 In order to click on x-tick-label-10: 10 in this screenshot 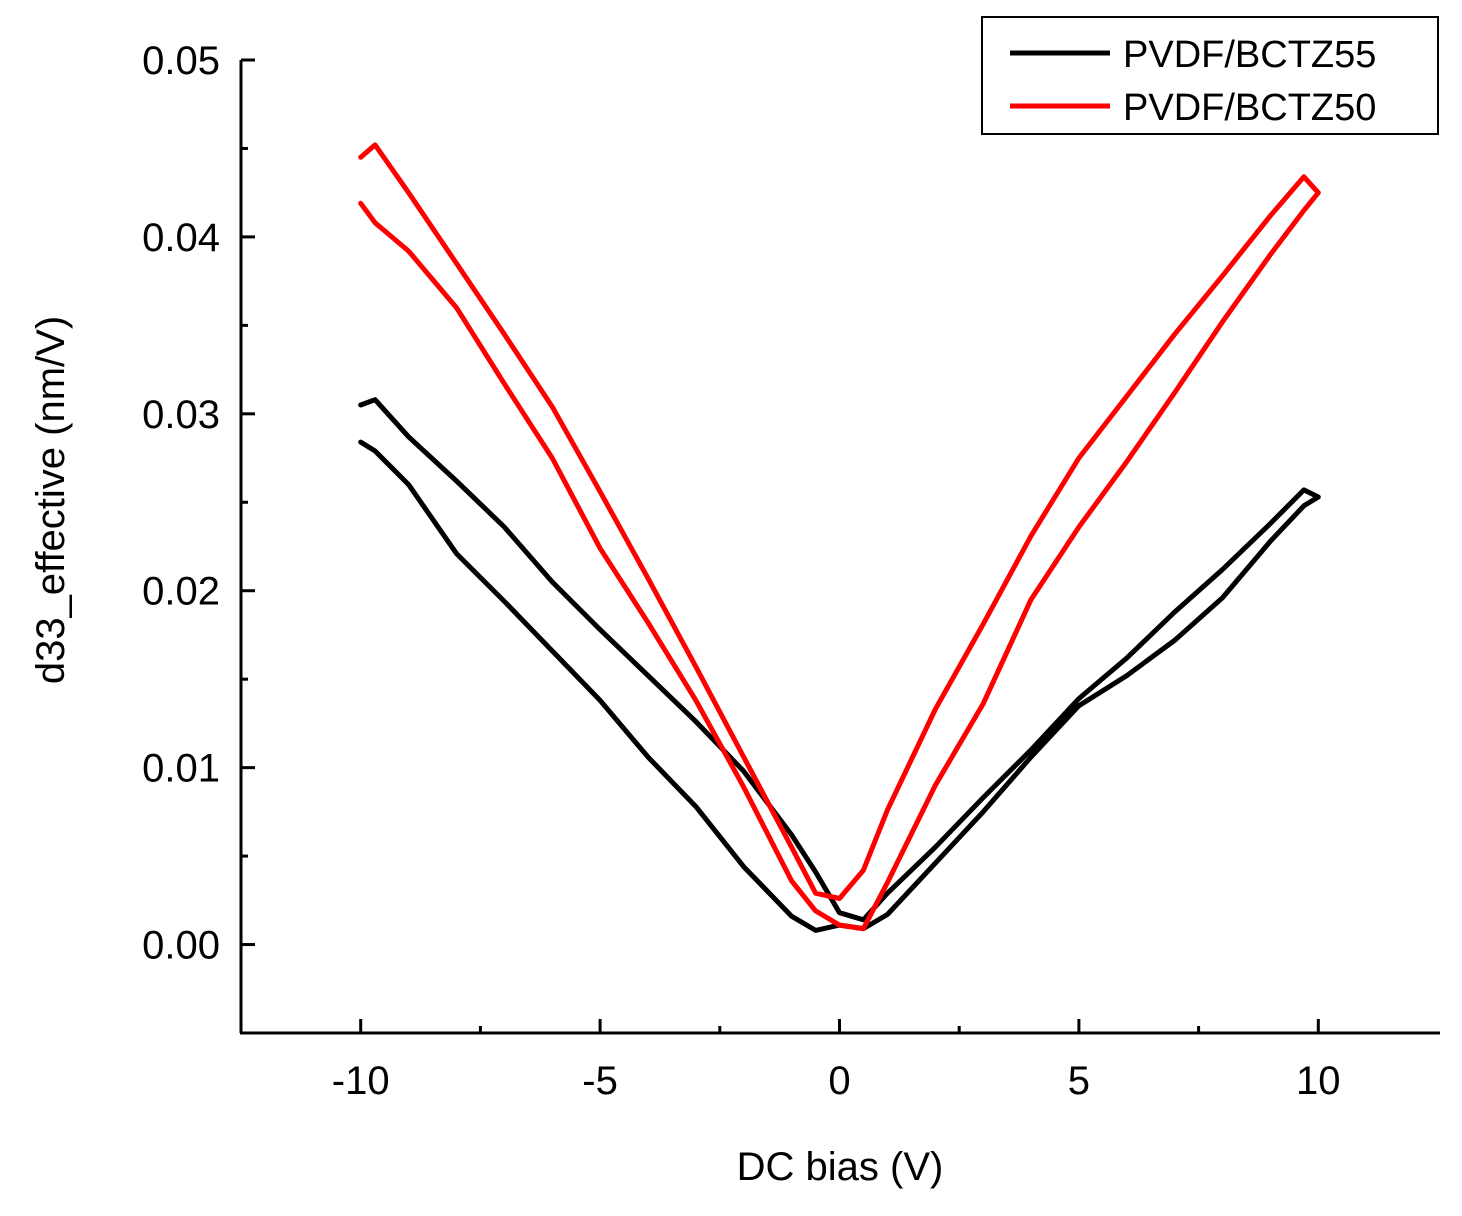, I will do `click(1318, 1081)`.